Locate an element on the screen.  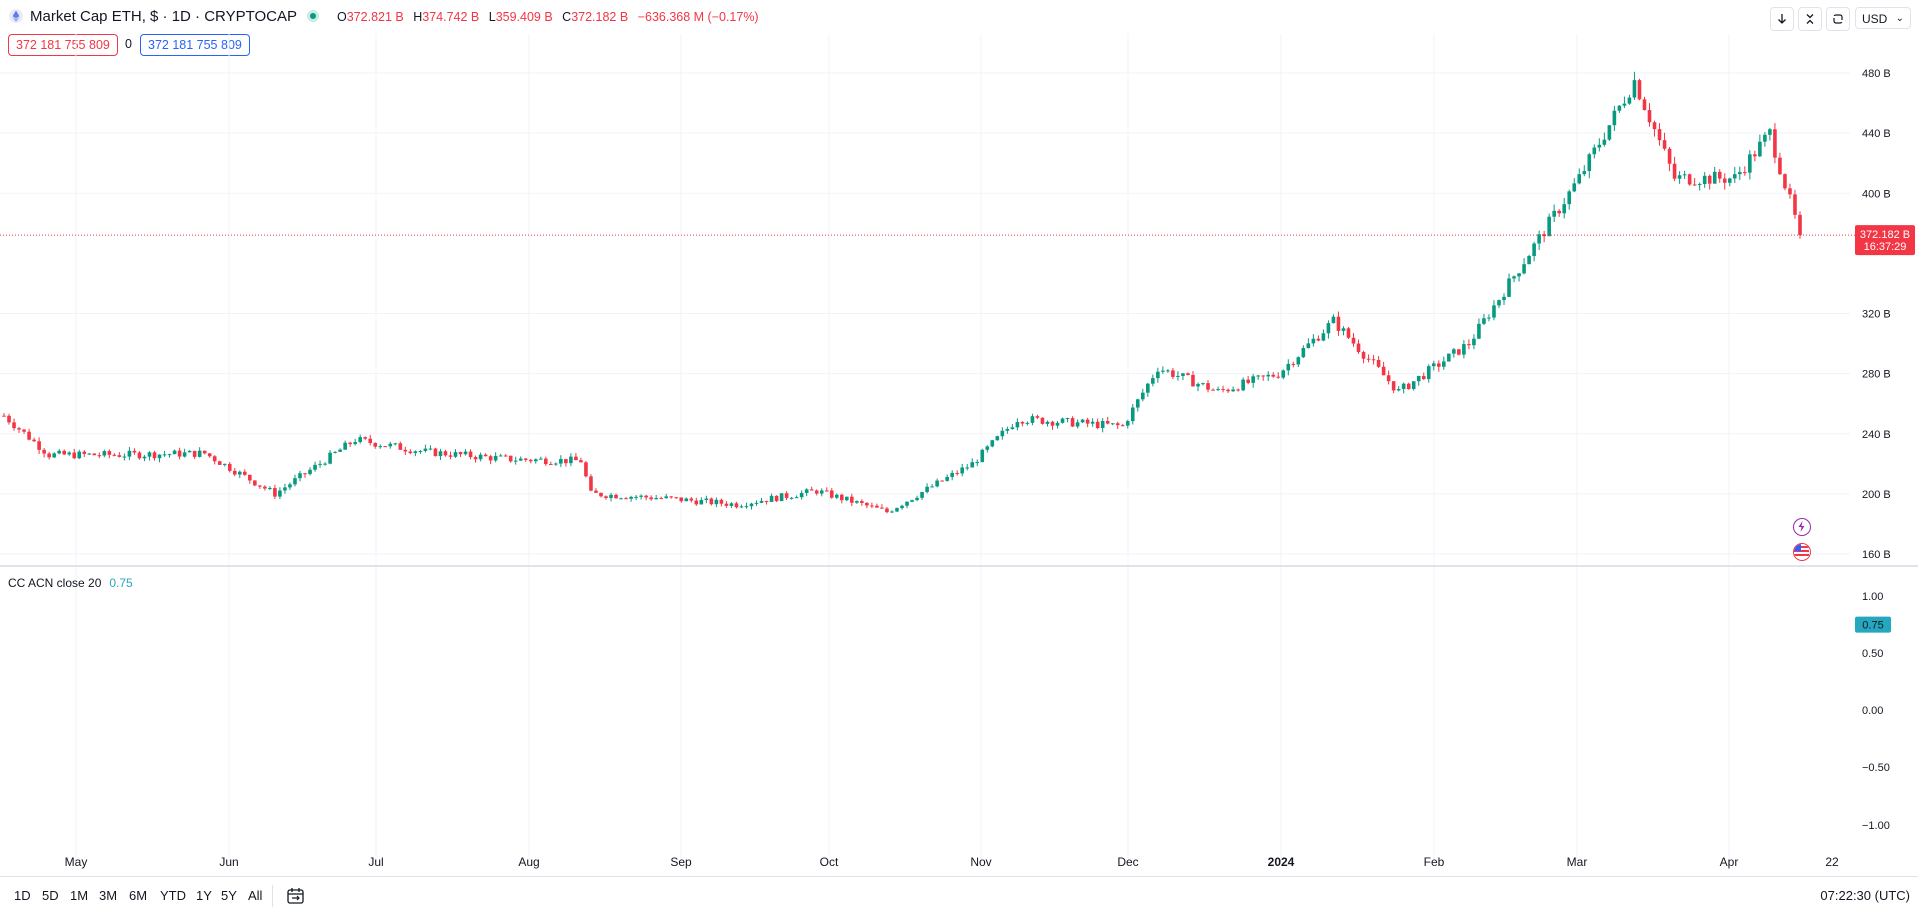
range-5d-button: 5D is located at coordinates (50, 895).